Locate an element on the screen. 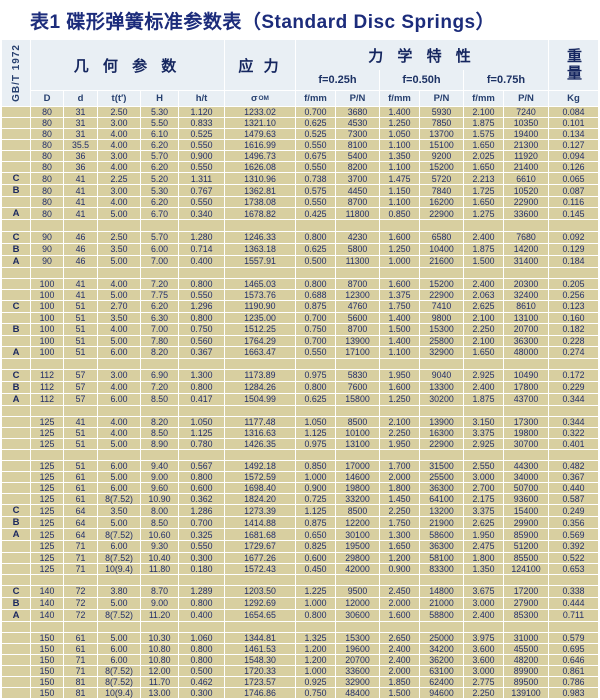 This screenshot has width=600, height=700. cell: 83300 is located at coordinates (441, 568).